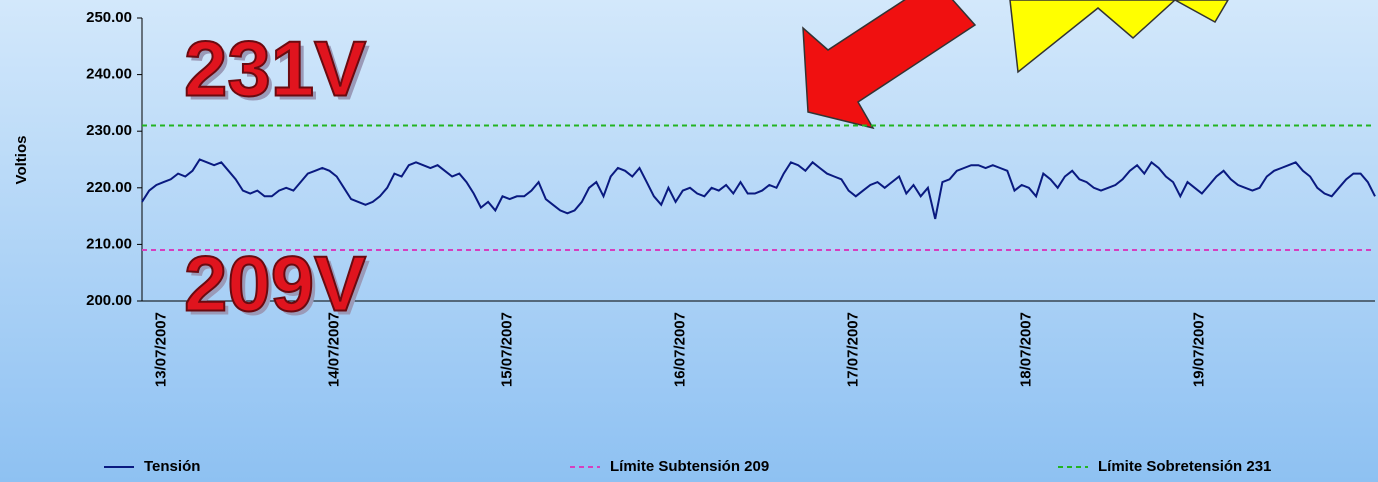 The height and width of the screenshot is (482, 1378). Describe the element at coordinates (1199, 349) in the screenshot. I see `x-tick-label: 19/07/2007` at that location.